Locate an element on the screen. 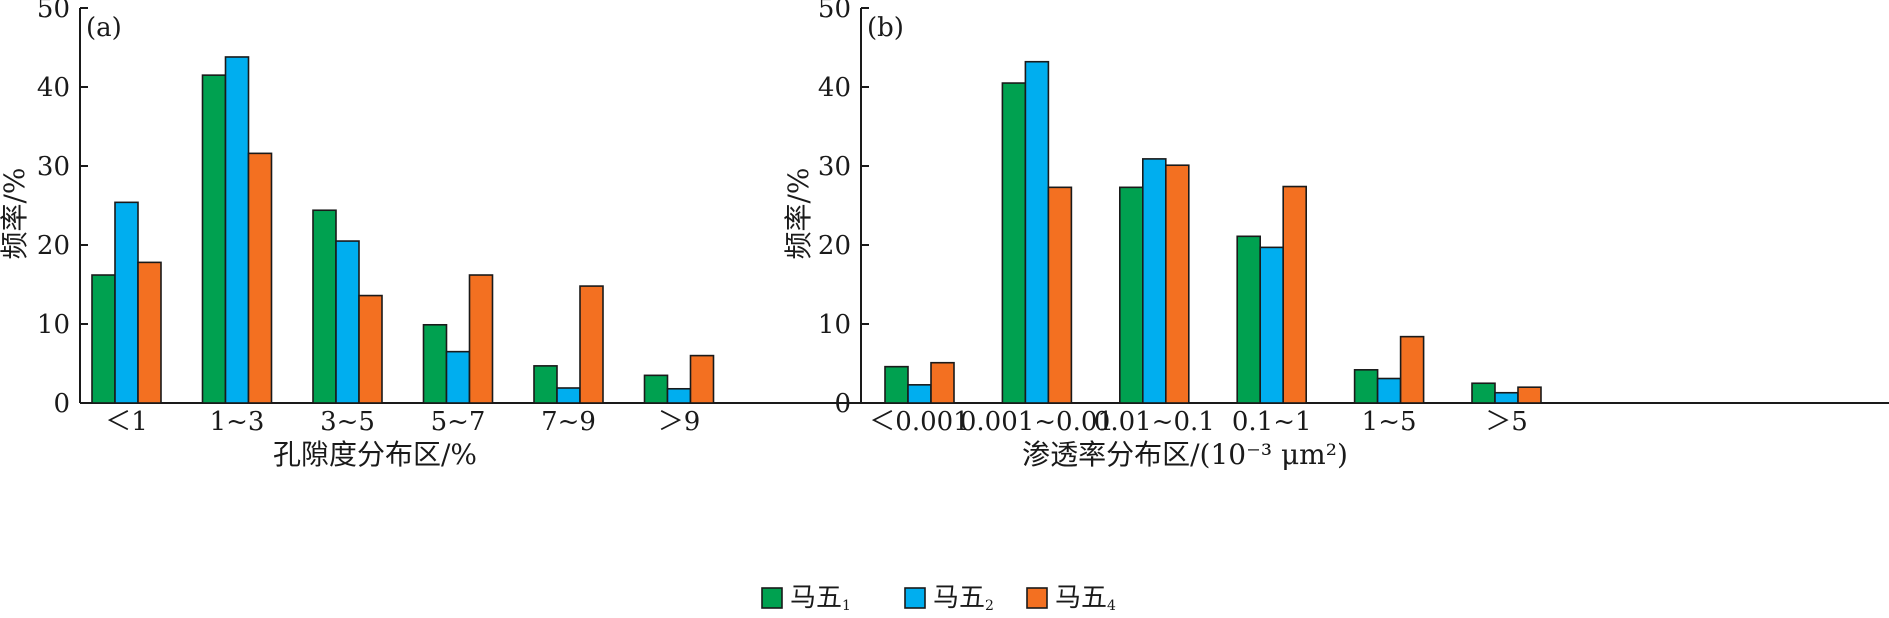 This screenshot has height=618, width=1889. panel-a-y-axis-label: 频率/% is located at coordinates (15, 213).